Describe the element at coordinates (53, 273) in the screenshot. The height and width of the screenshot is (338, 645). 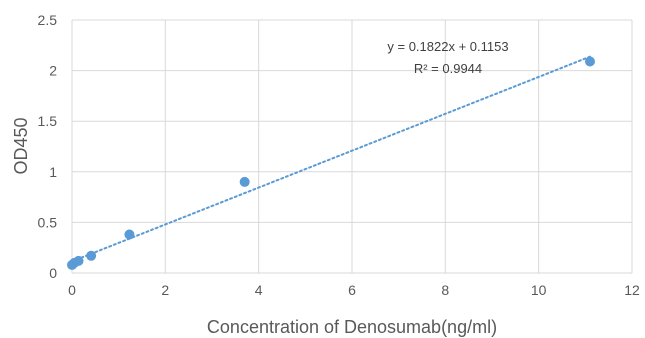
I see `y-tick-label: 0` at that location.